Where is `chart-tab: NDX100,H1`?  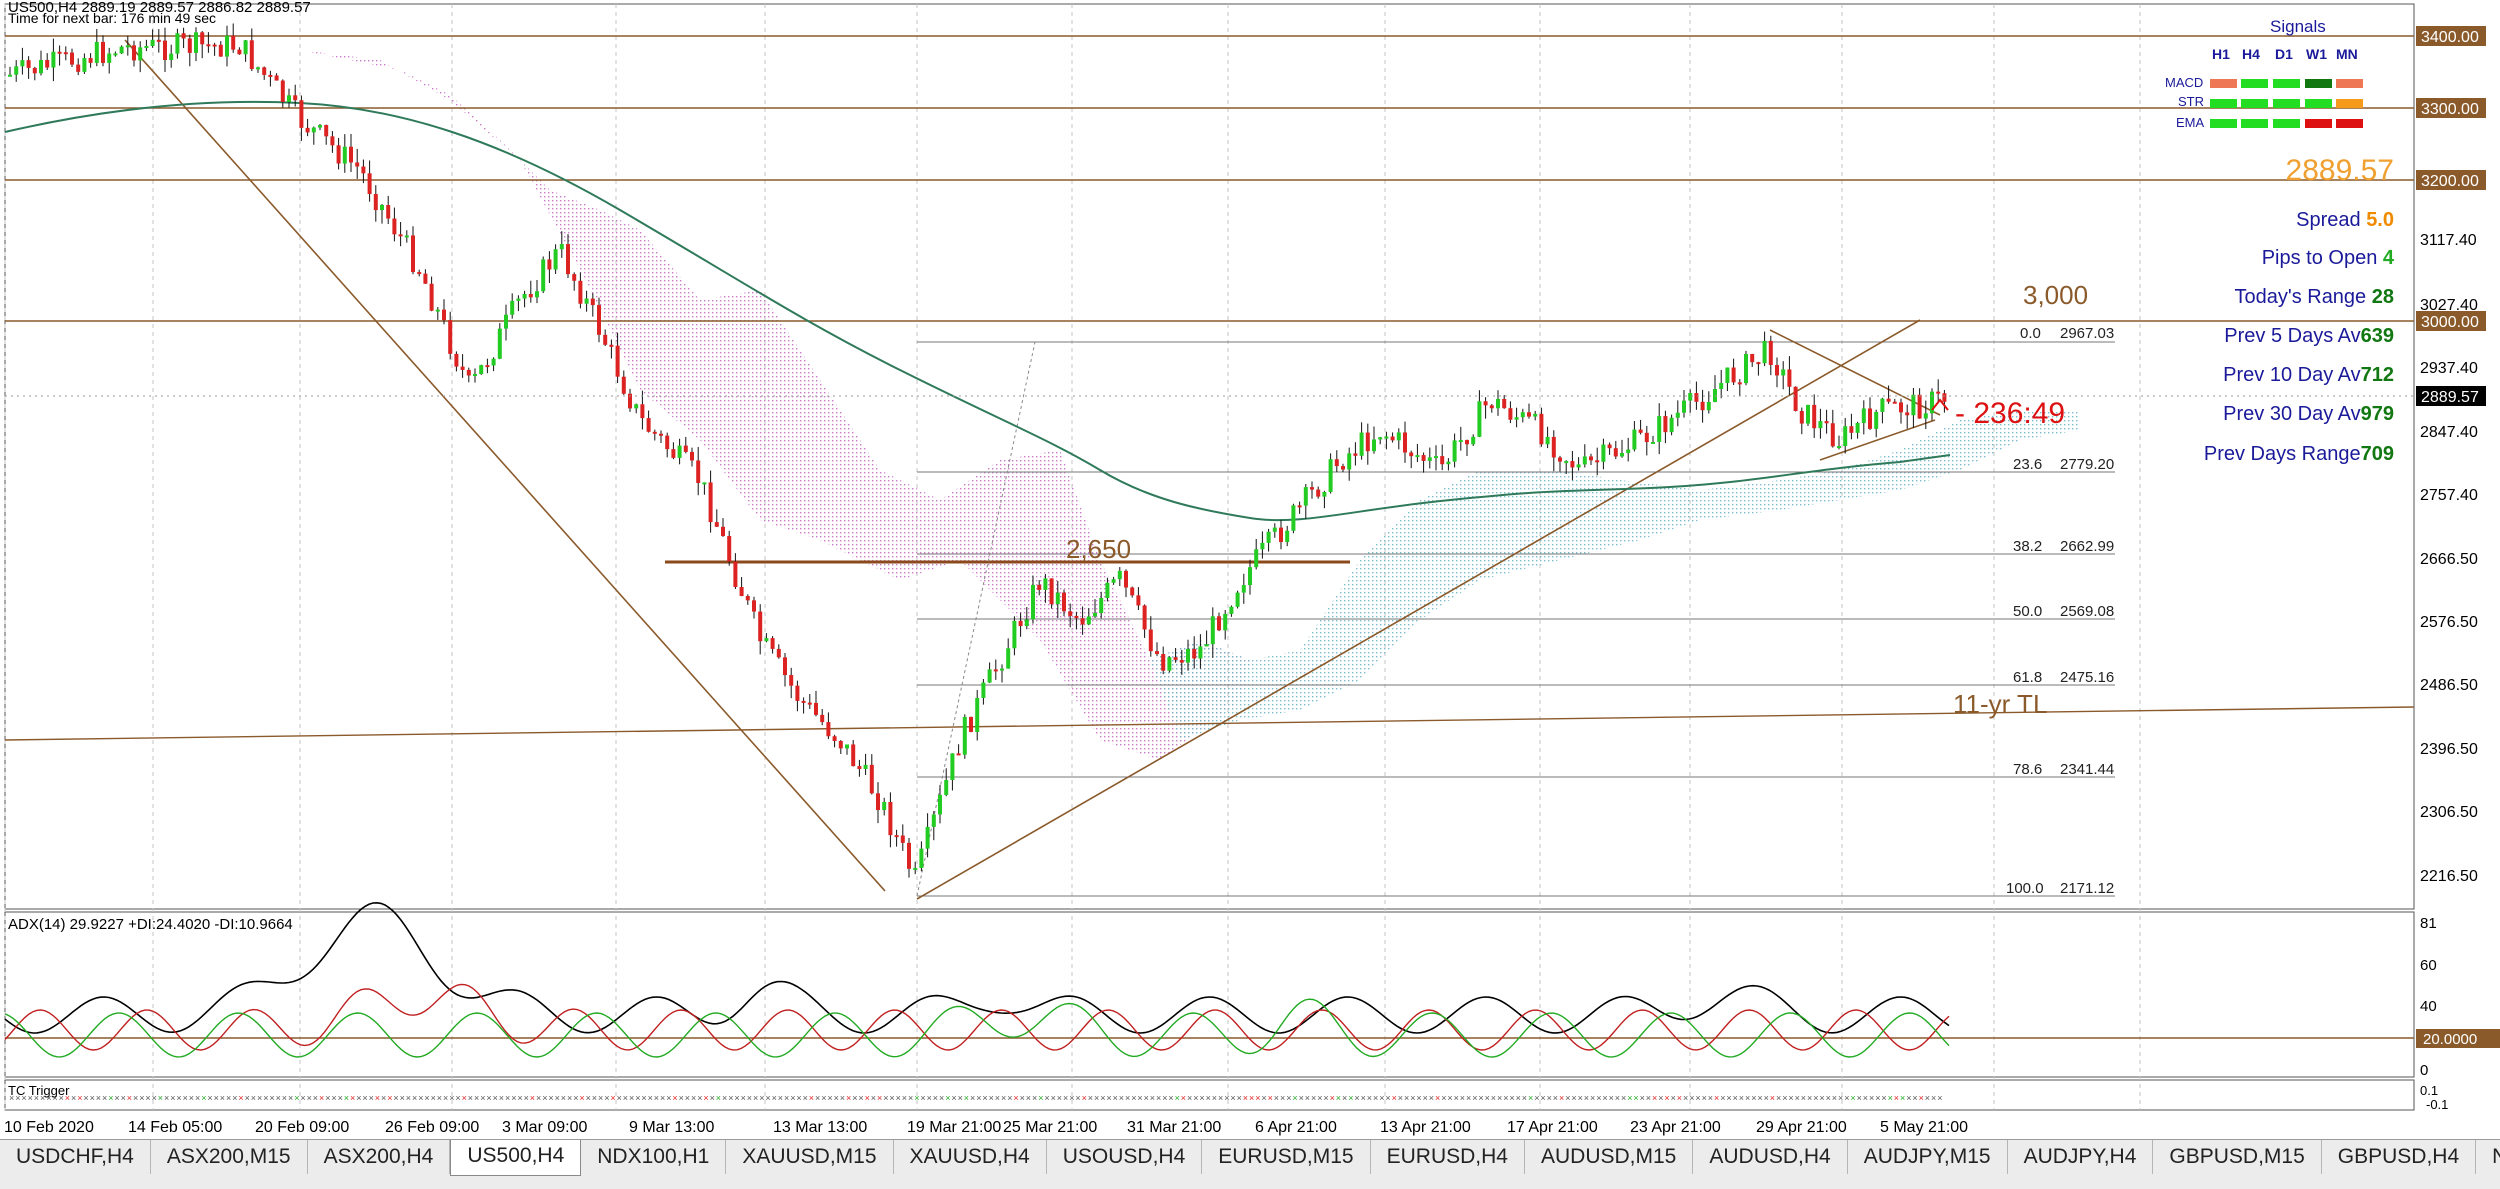 chart-tab: NDX100,H1 is located at coordinates (654, 1157).